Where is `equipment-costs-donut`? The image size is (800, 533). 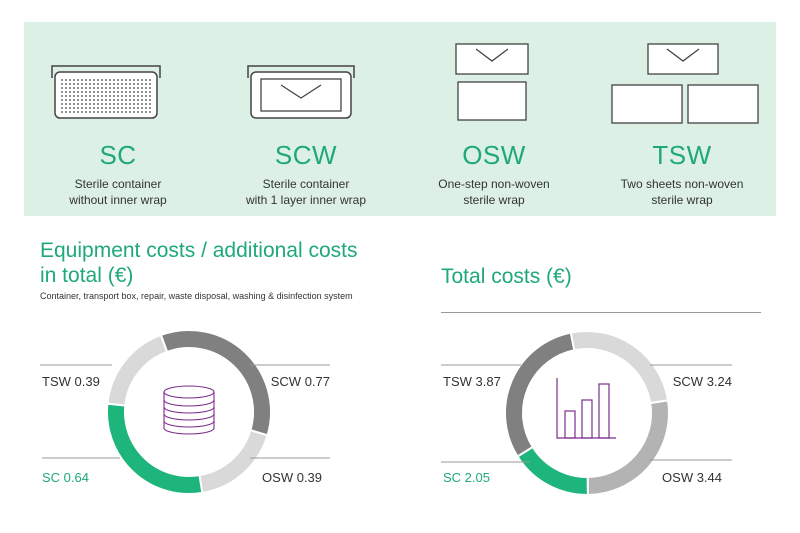 equipment-costs-donut is located at coordinates (189, 412).